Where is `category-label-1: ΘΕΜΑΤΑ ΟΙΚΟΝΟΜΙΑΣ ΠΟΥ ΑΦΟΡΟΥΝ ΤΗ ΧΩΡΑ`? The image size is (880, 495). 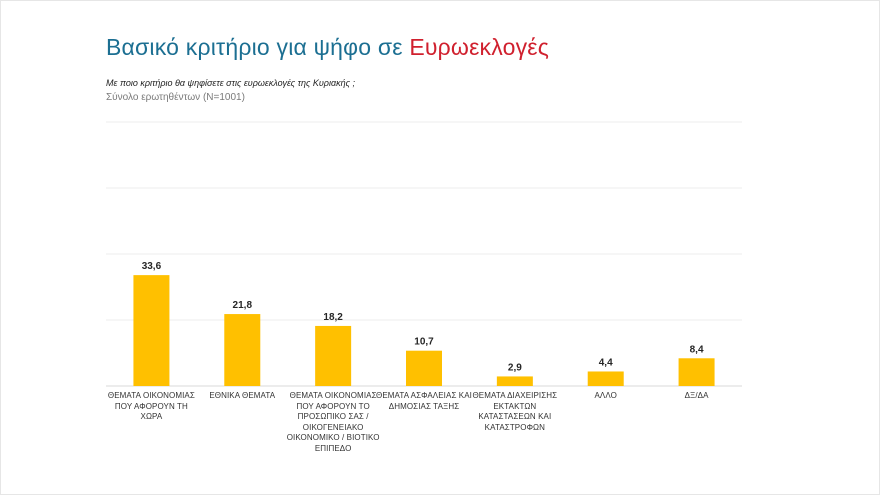 category-label-1: ΘΕΜΑΤΑ ΟΙΚΟΝΟΜΙΑΣ ΠΟΥ ΑΦΟΡΟΥΝ ΤΗ ΧΩΡΑ is located at coordinates (151, 406).